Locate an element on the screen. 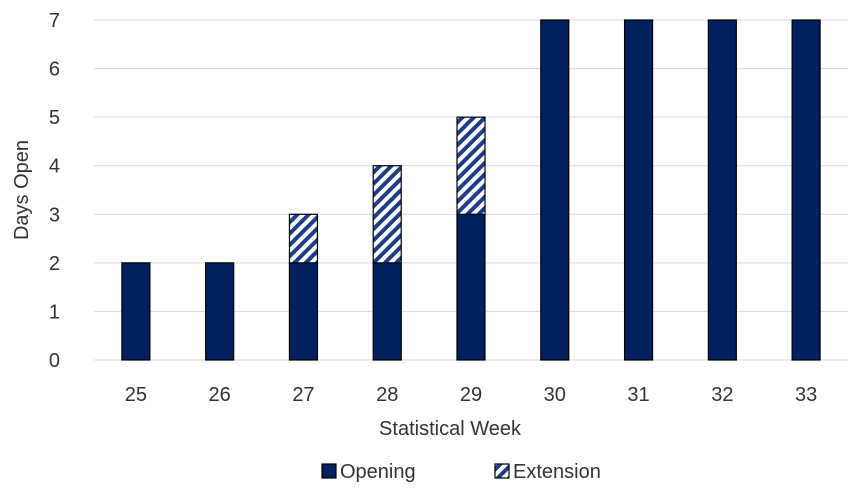  x-axis-title: Statistical Week is located at coordinates (450, 429).